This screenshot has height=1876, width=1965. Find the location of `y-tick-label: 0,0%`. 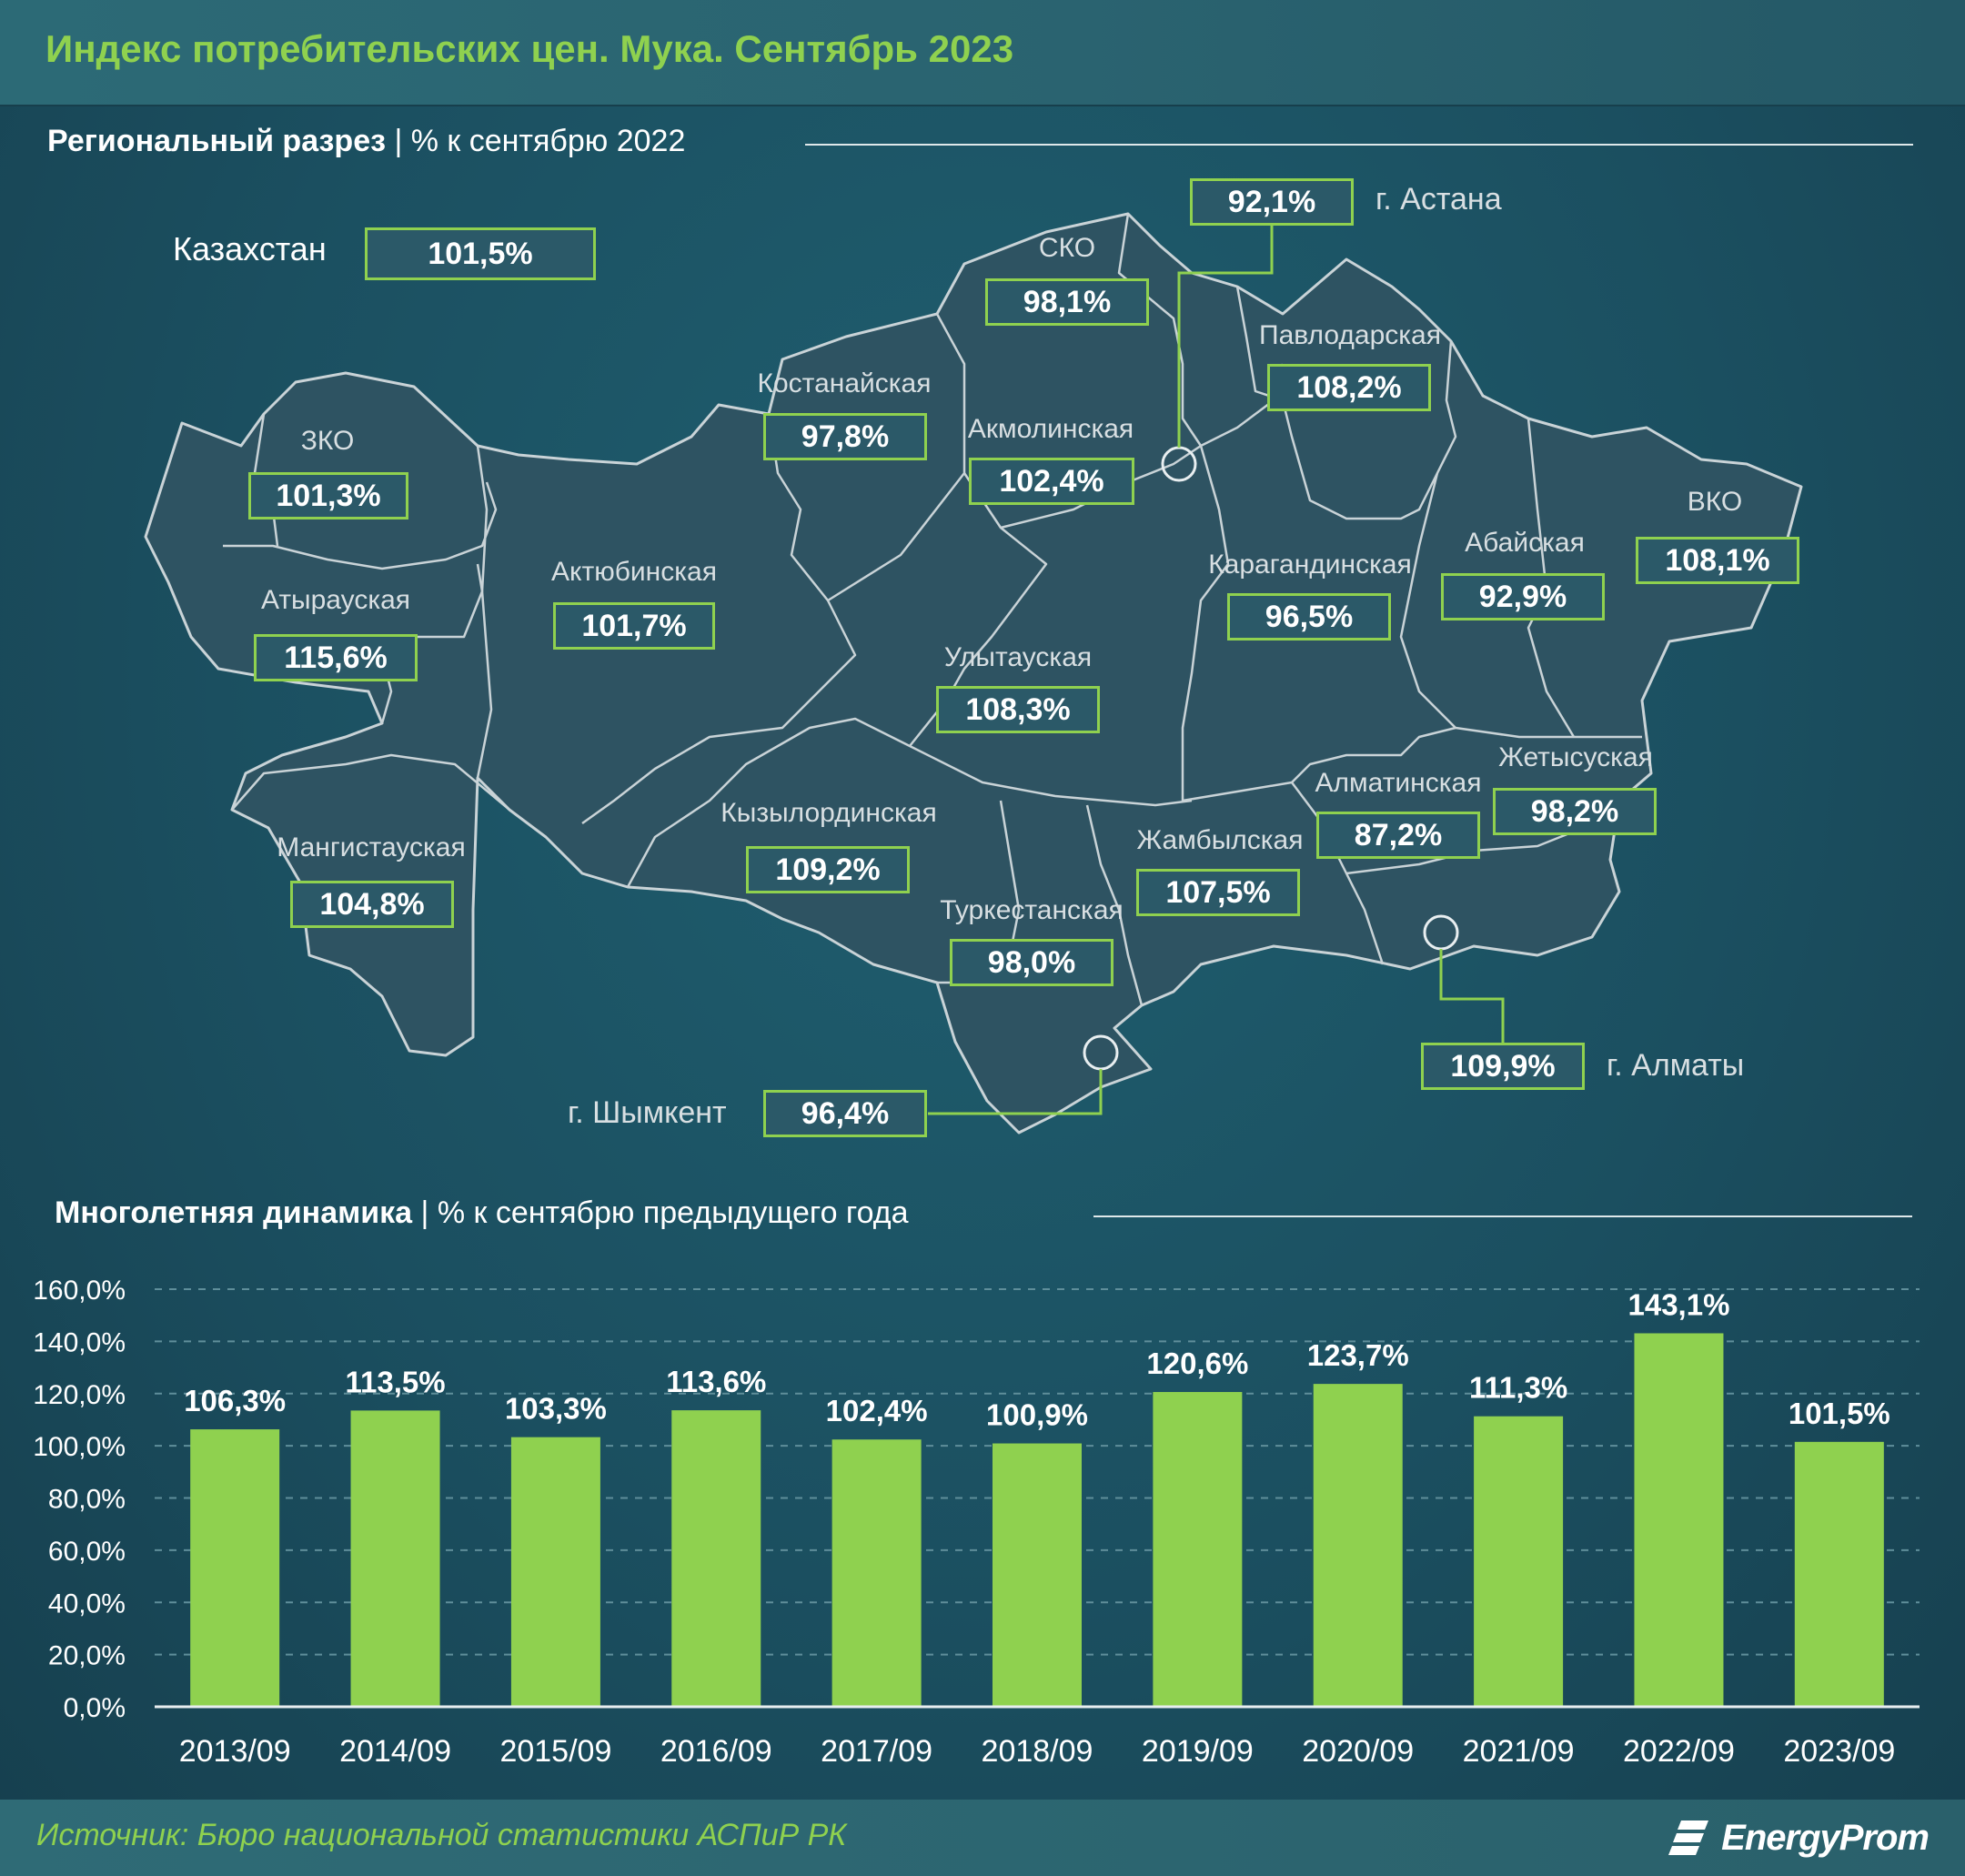

y-tick-label: 0,0% is located at coordinates (95, 1708).